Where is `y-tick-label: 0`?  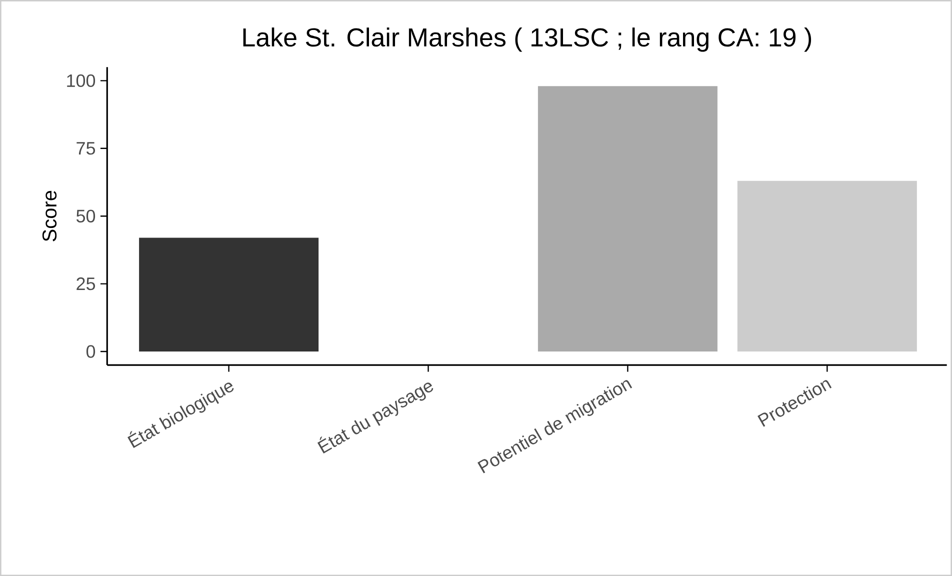 y-tick-label: 0 is located at coordinates (91, 351).